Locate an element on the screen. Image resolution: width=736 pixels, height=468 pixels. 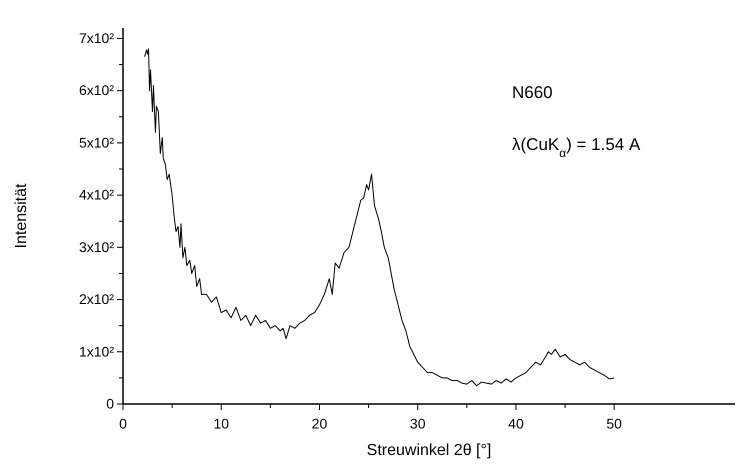
x-tick-label: 40 is located at coordinates (516, 423).